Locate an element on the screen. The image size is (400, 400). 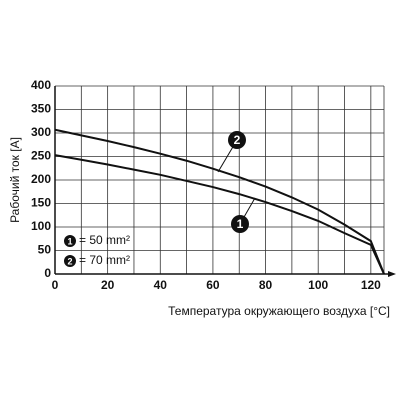
x-axis-arrow is located at coordinates (392, 274).